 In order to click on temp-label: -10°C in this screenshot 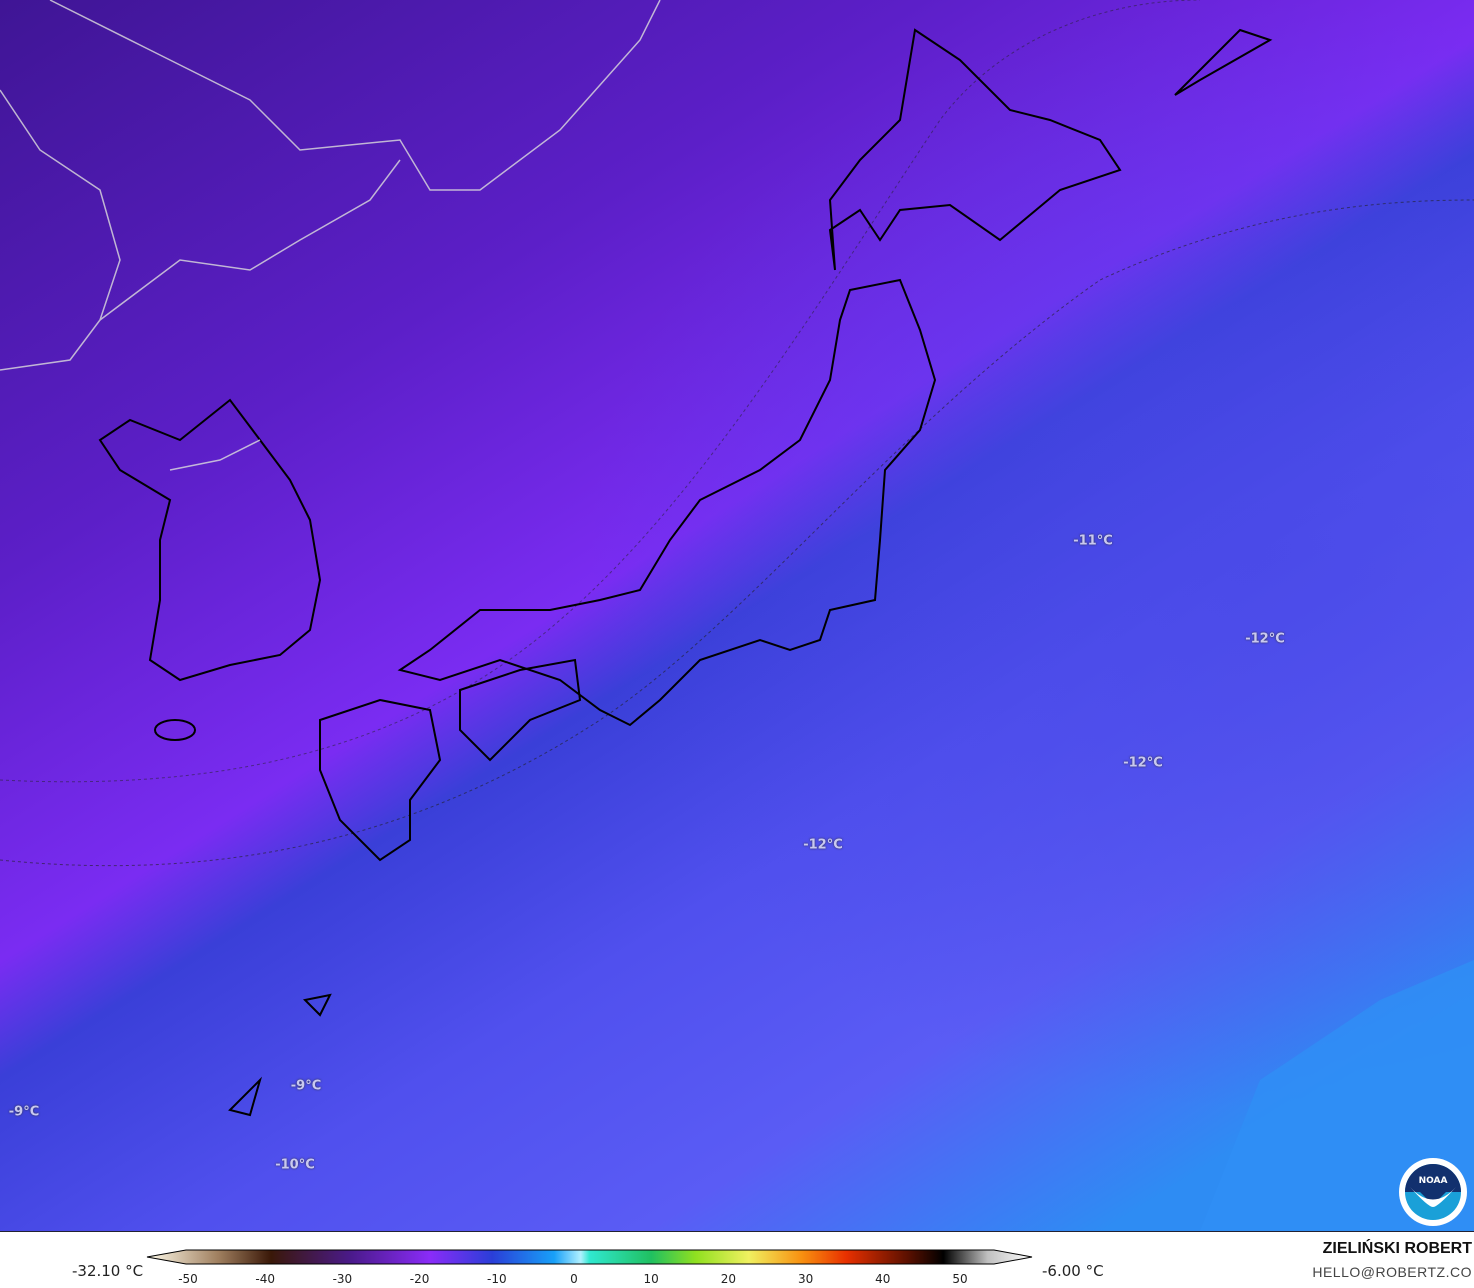, I will do `click(295, 1165)`.